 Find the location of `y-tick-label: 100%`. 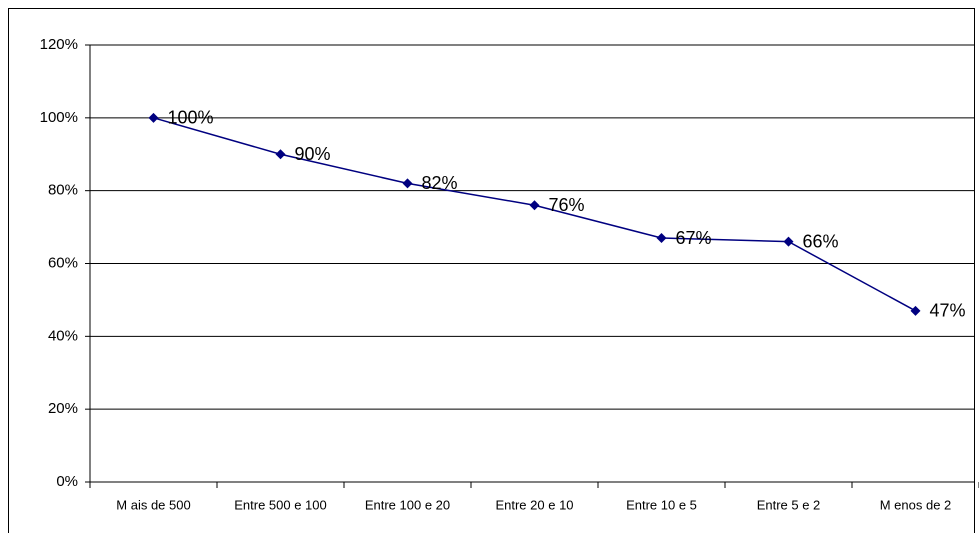

y-tick-label: 100% is located at coordinates (59, 117).